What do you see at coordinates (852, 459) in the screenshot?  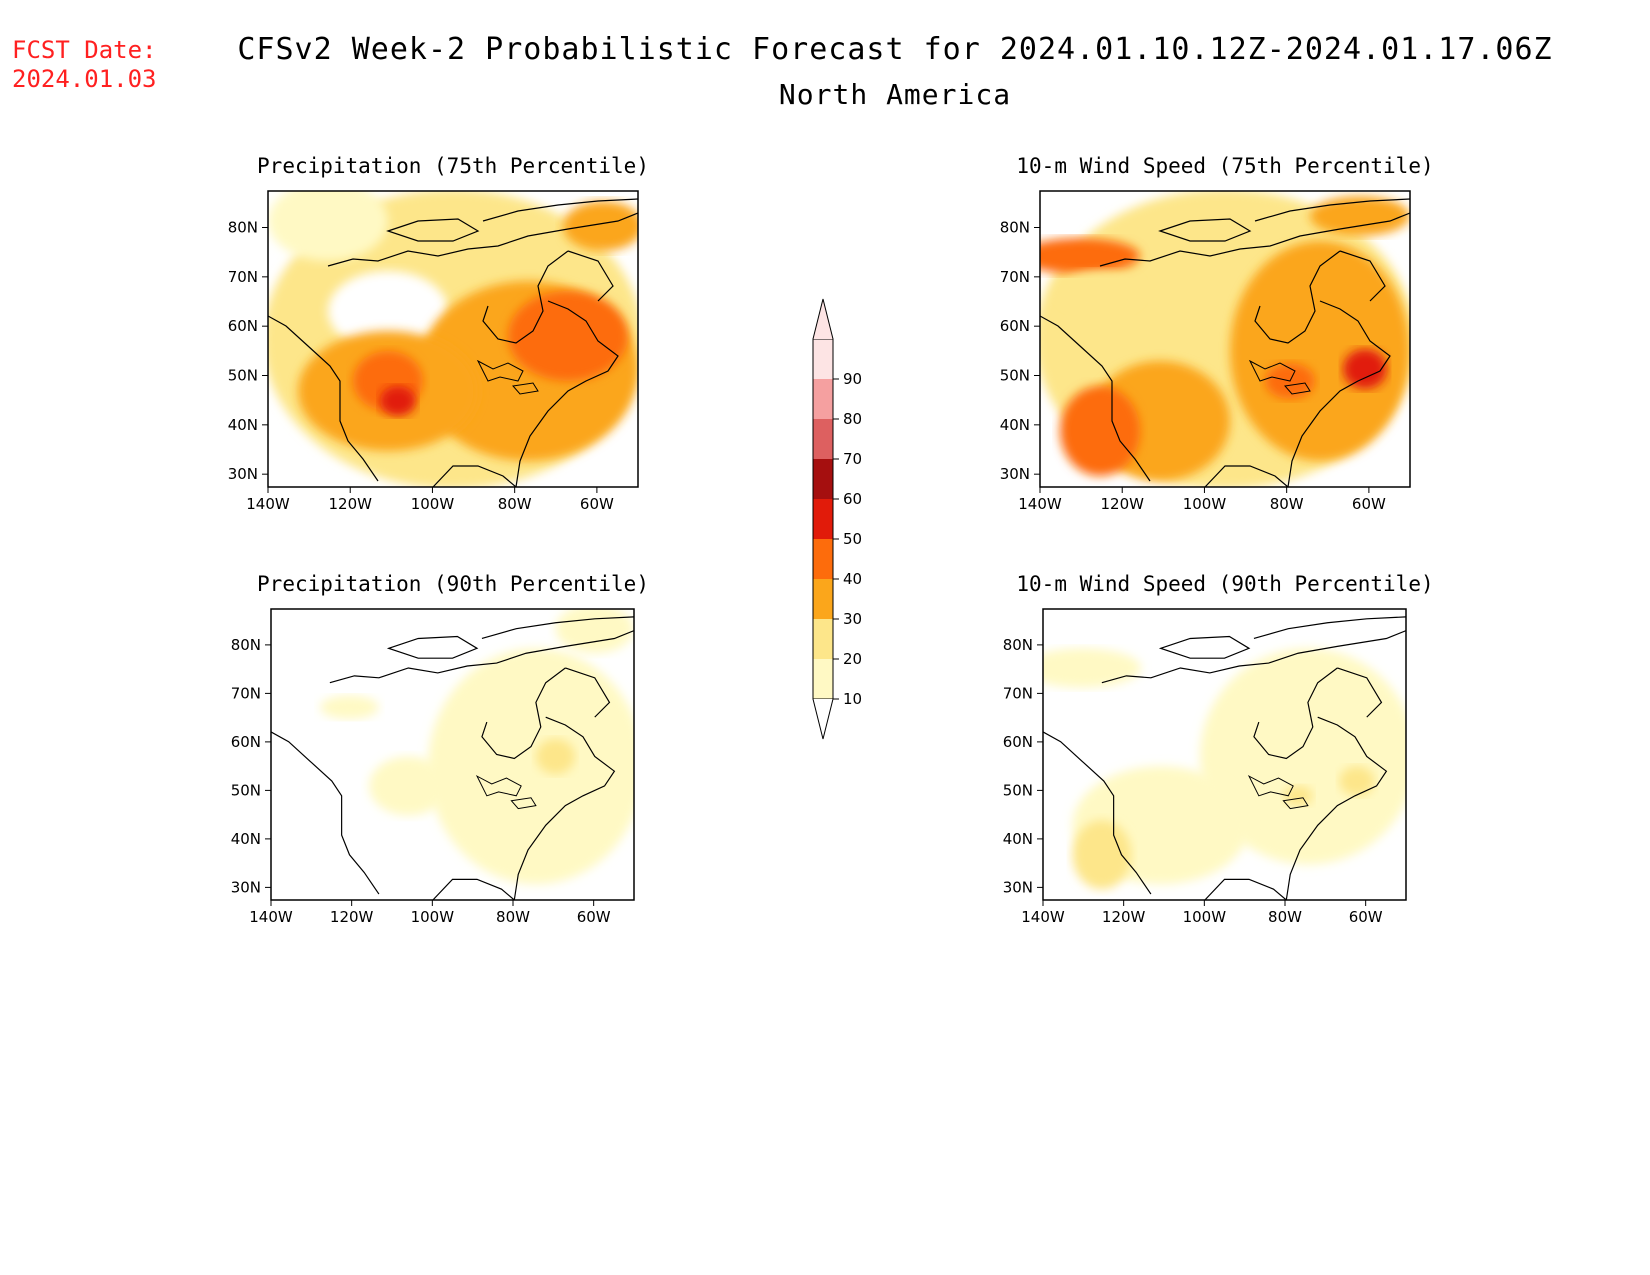 I see `colorbar-label: 70` at bounding box center [852, 459].